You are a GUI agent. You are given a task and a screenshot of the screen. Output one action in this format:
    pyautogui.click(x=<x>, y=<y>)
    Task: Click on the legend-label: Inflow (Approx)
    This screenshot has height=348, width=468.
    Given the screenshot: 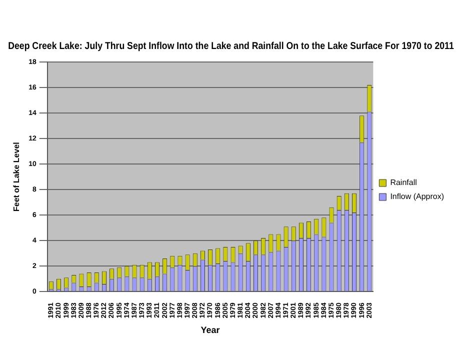 What is the action you would take?
    pyautogui.click(x=417, y=197)
    